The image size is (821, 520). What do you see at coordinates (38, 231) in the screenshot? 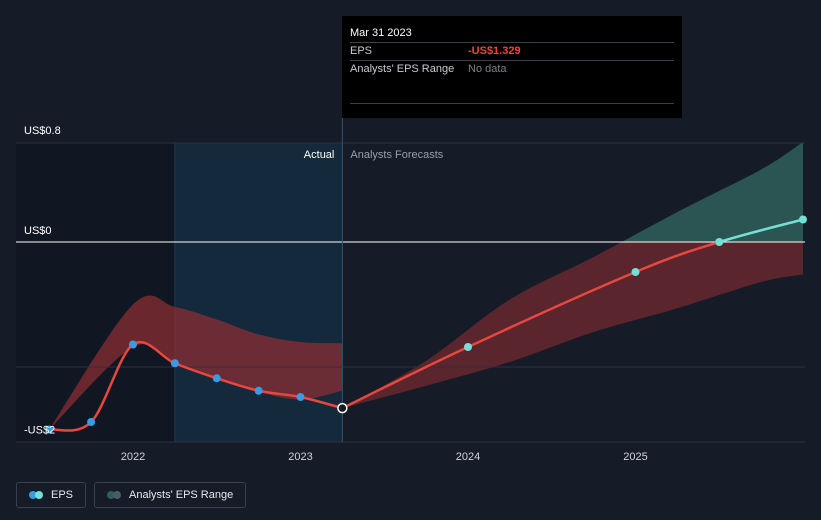
I see `y-tick-label: US$0` at bounding box center [38, 231].